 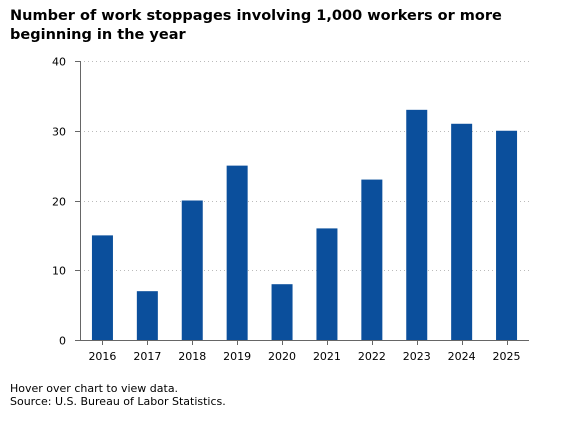 I want to click on x-tick-label: 2018, so click(x=192, y=356).